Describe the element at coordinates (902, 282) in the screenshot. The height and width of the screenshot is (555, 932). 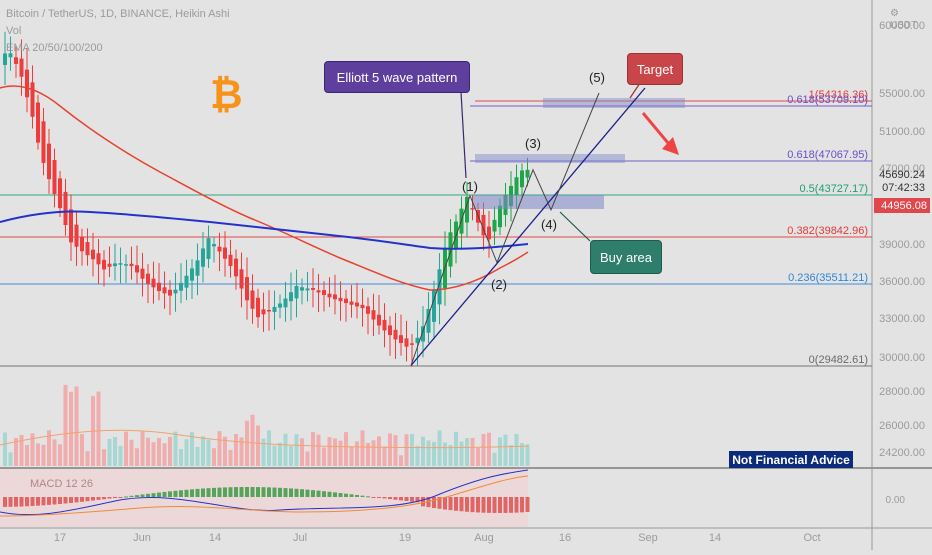
I see `price-tick-6: 36000.00` at that location.